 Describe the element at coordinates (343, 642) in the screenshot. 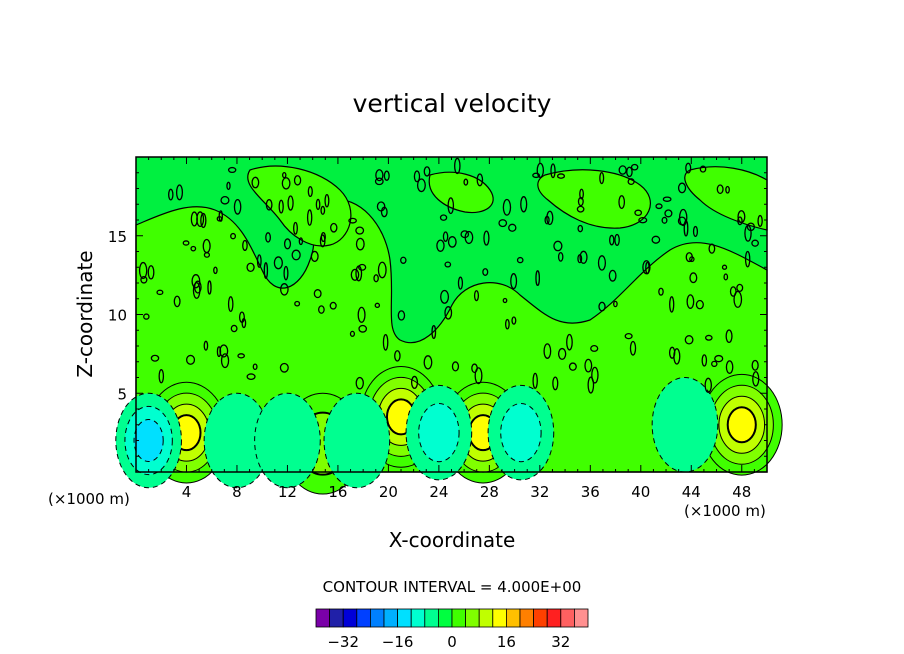

I see `colorbar-tick-label: −32` at that location.